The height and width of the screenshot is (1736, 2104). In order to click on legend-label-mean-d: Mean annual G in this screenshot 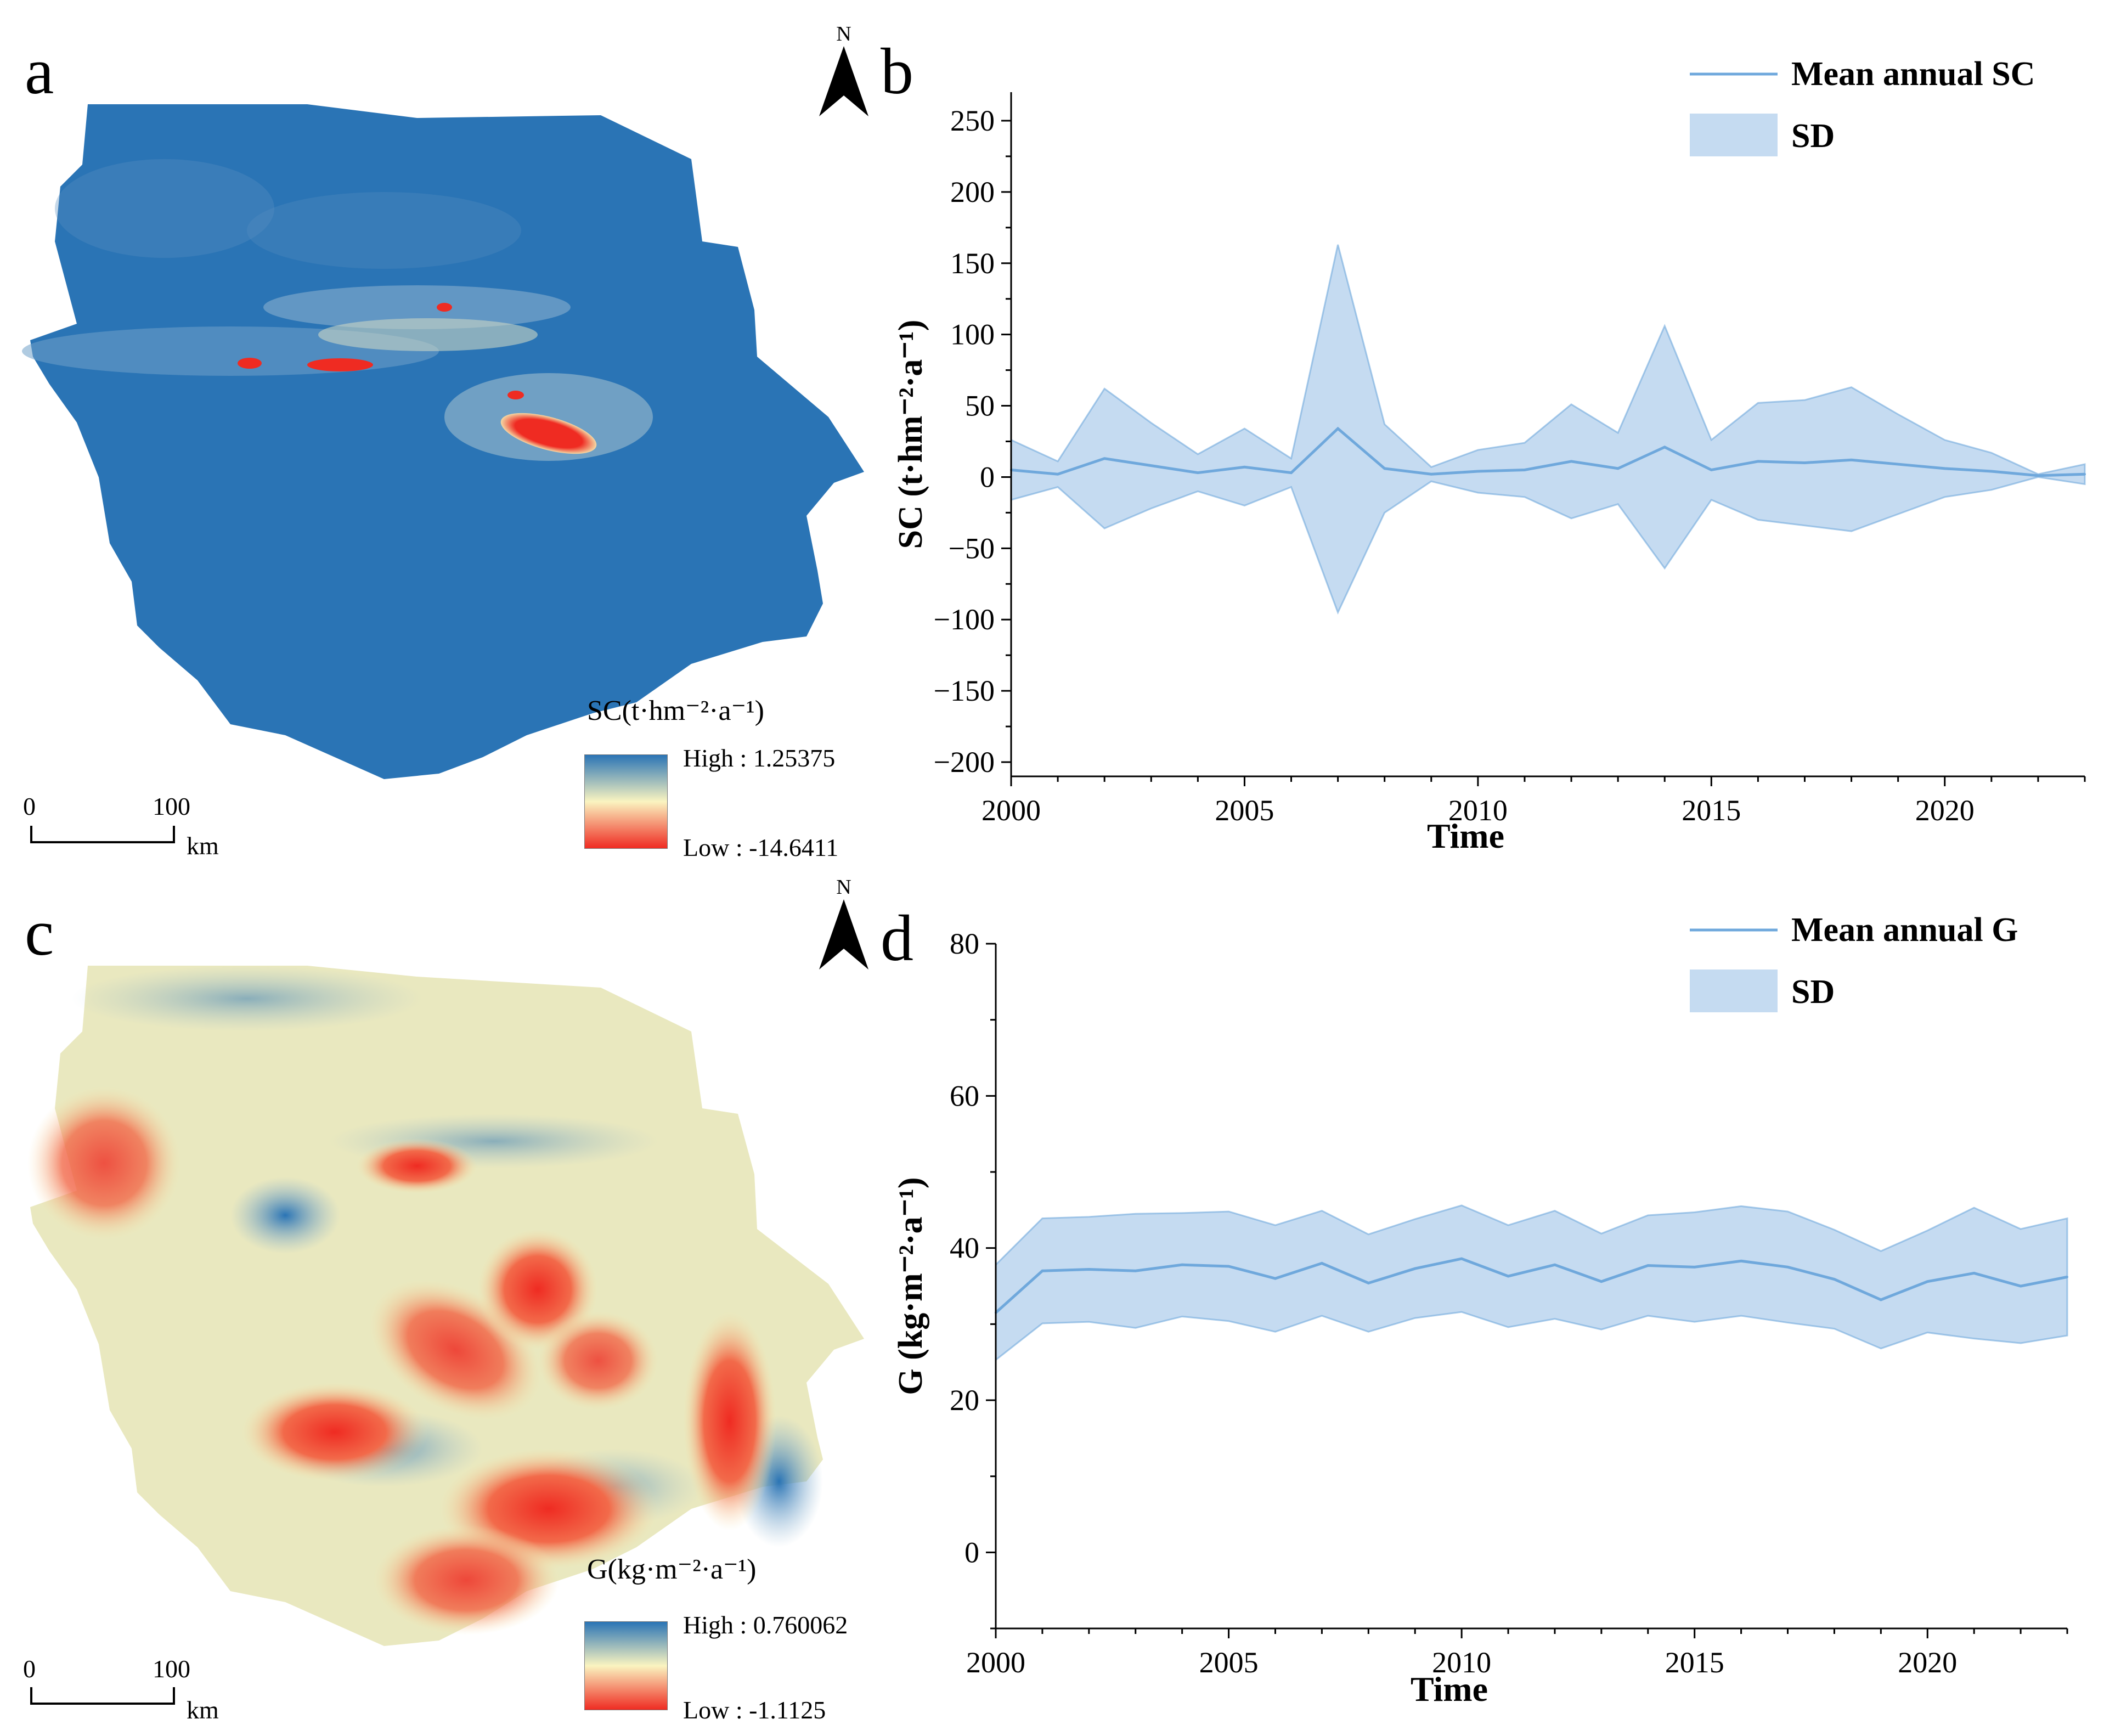, I will do `click(1904, 930)`.